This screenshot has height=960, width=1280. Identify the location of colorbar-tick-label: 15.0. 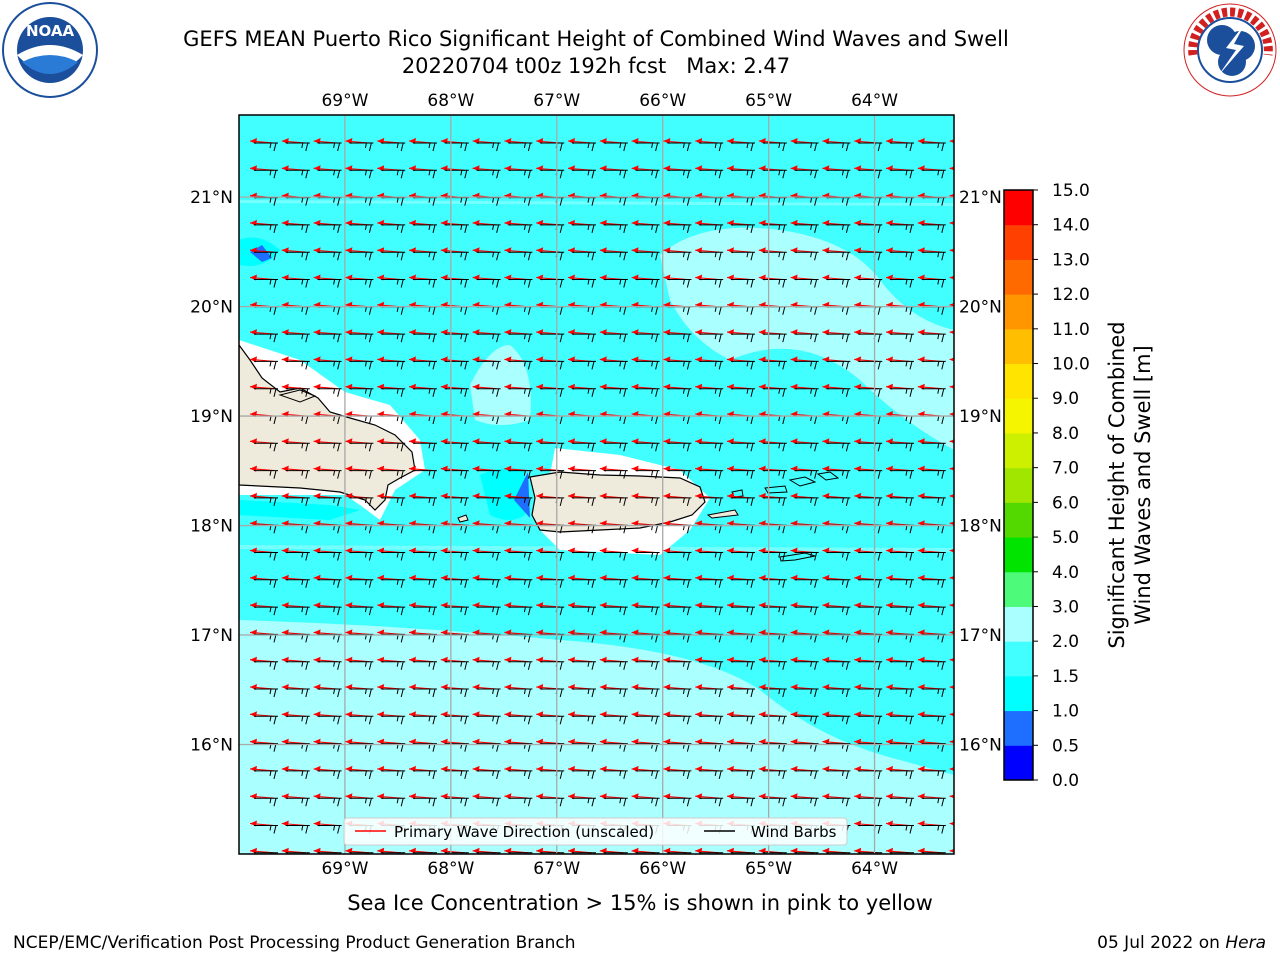
(1071, 191).